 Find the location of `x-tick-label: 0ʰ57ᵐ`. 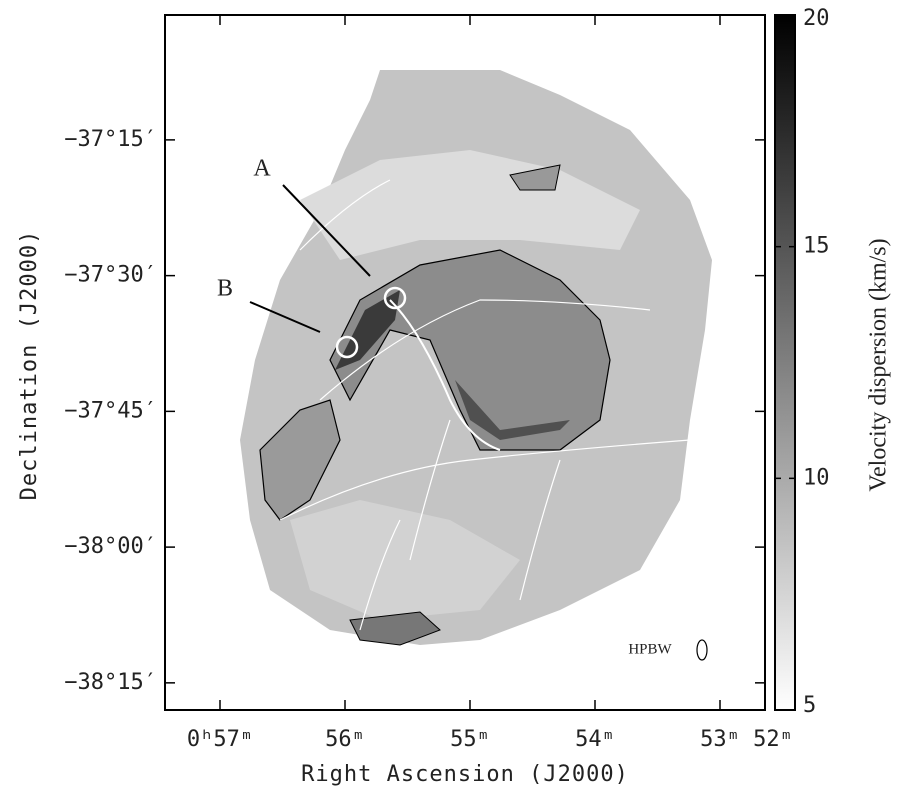

x-tick-label: 0ʰ57ᵐ is located at coordinates (220, 739).